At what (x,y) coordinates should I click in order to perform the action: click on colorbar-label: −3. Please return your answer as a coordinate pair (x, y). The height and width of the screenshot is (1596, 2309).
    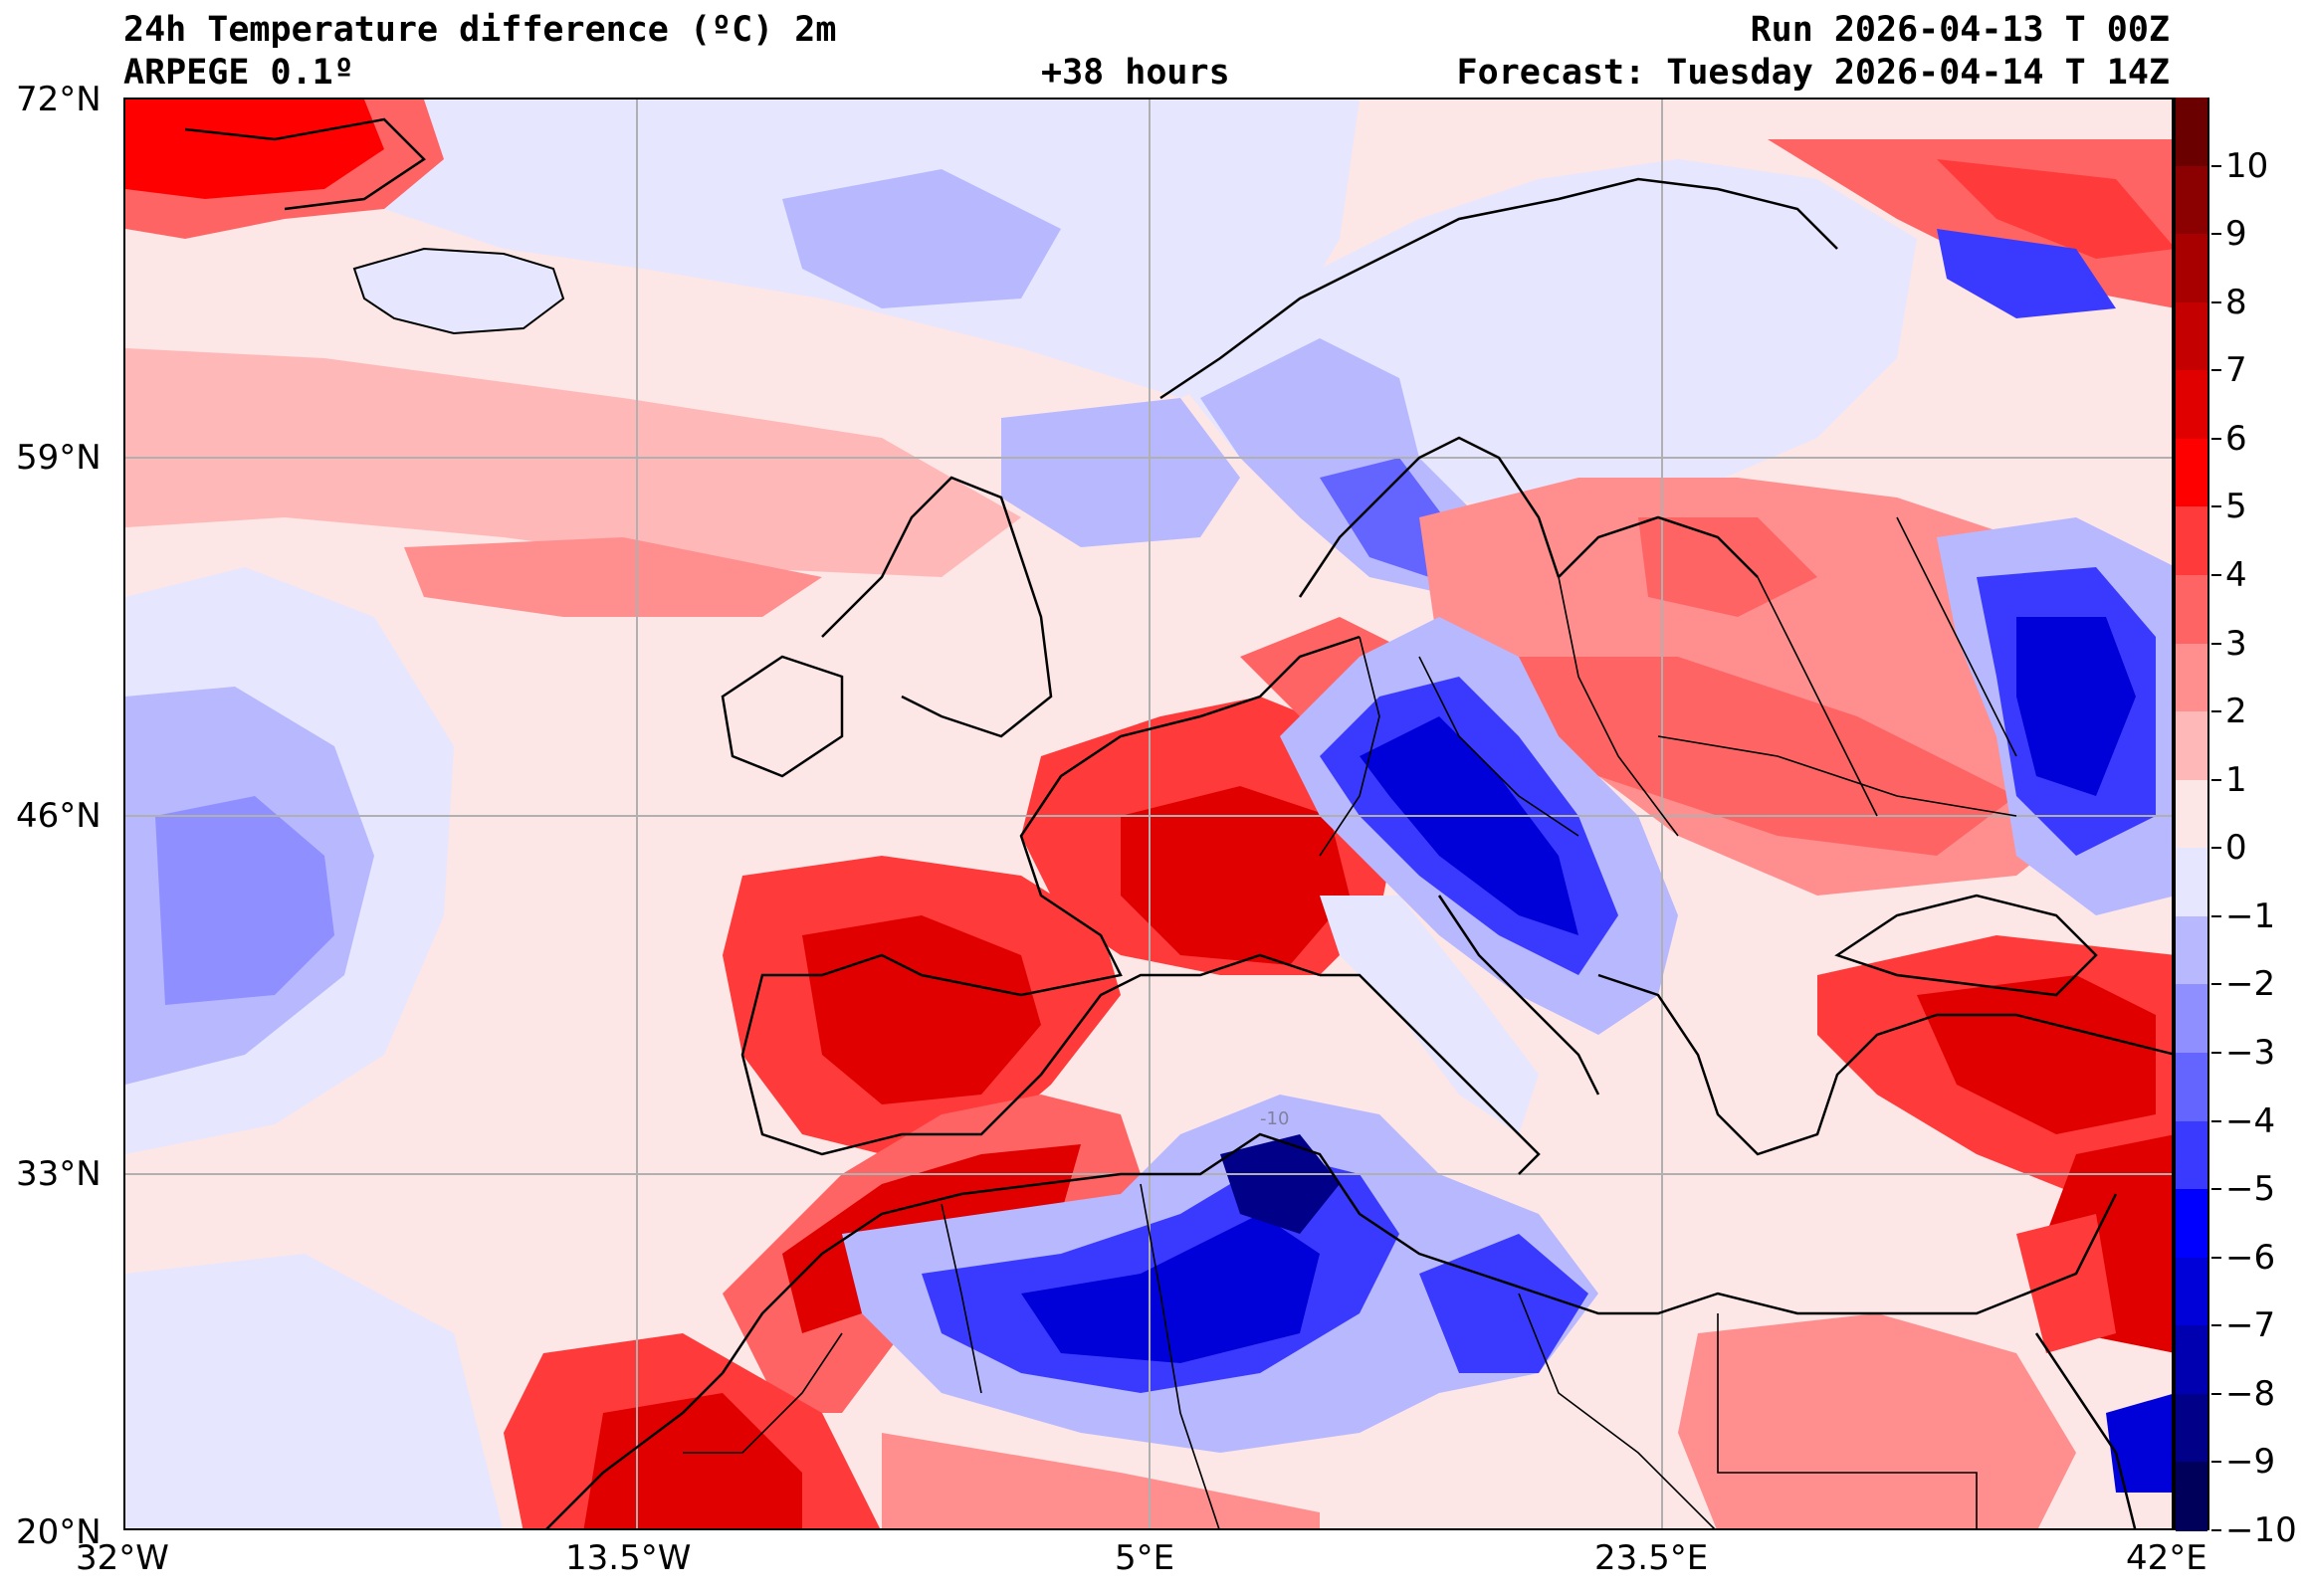
    Looking at the image, I should click on (2250, 1053).